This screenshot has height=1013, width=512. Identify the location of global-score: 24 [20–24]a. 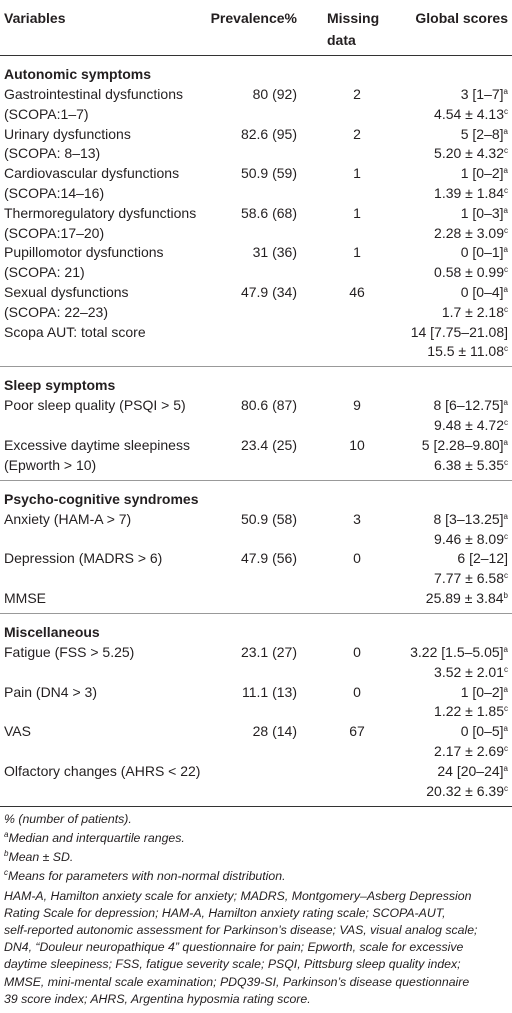
(434, 771).